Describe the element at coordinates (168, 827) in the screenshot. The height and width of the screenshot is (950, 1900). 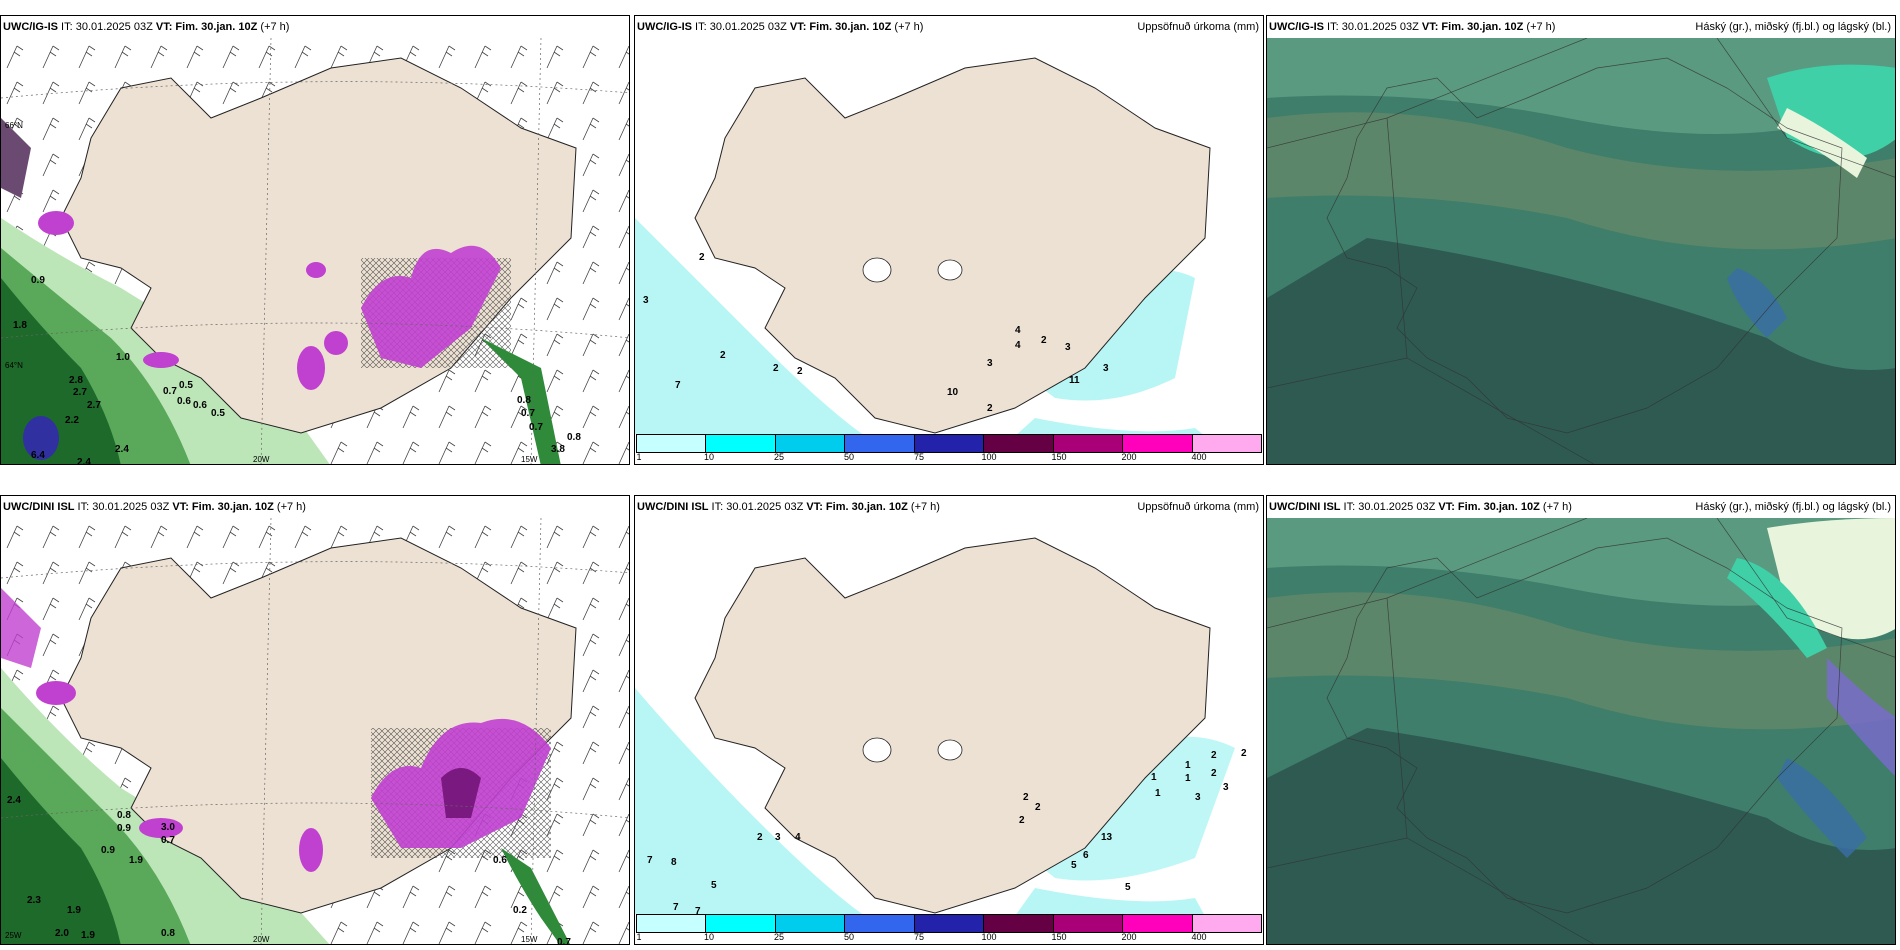
I see `map-annotation: 3.0` at that location.